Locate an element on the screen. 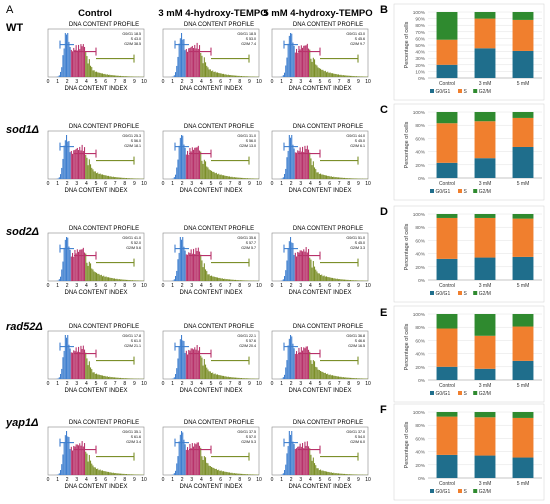 The height and width of the screenshot is (504, 550). x-tick-label: 10 is located at coordinates (144, 82).